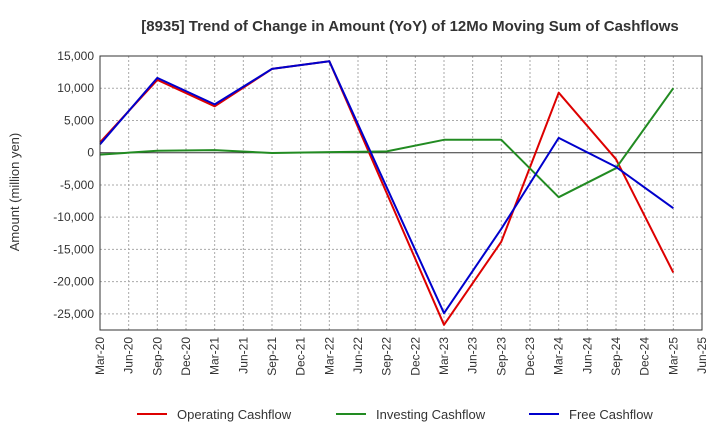 Image resolution: width=720 pixels, height=440 pixels. What do you see at coordinates (501, 356) in the screenshot?
I see `x-tick-label: Sep-23` at bounding box center [501, 356].